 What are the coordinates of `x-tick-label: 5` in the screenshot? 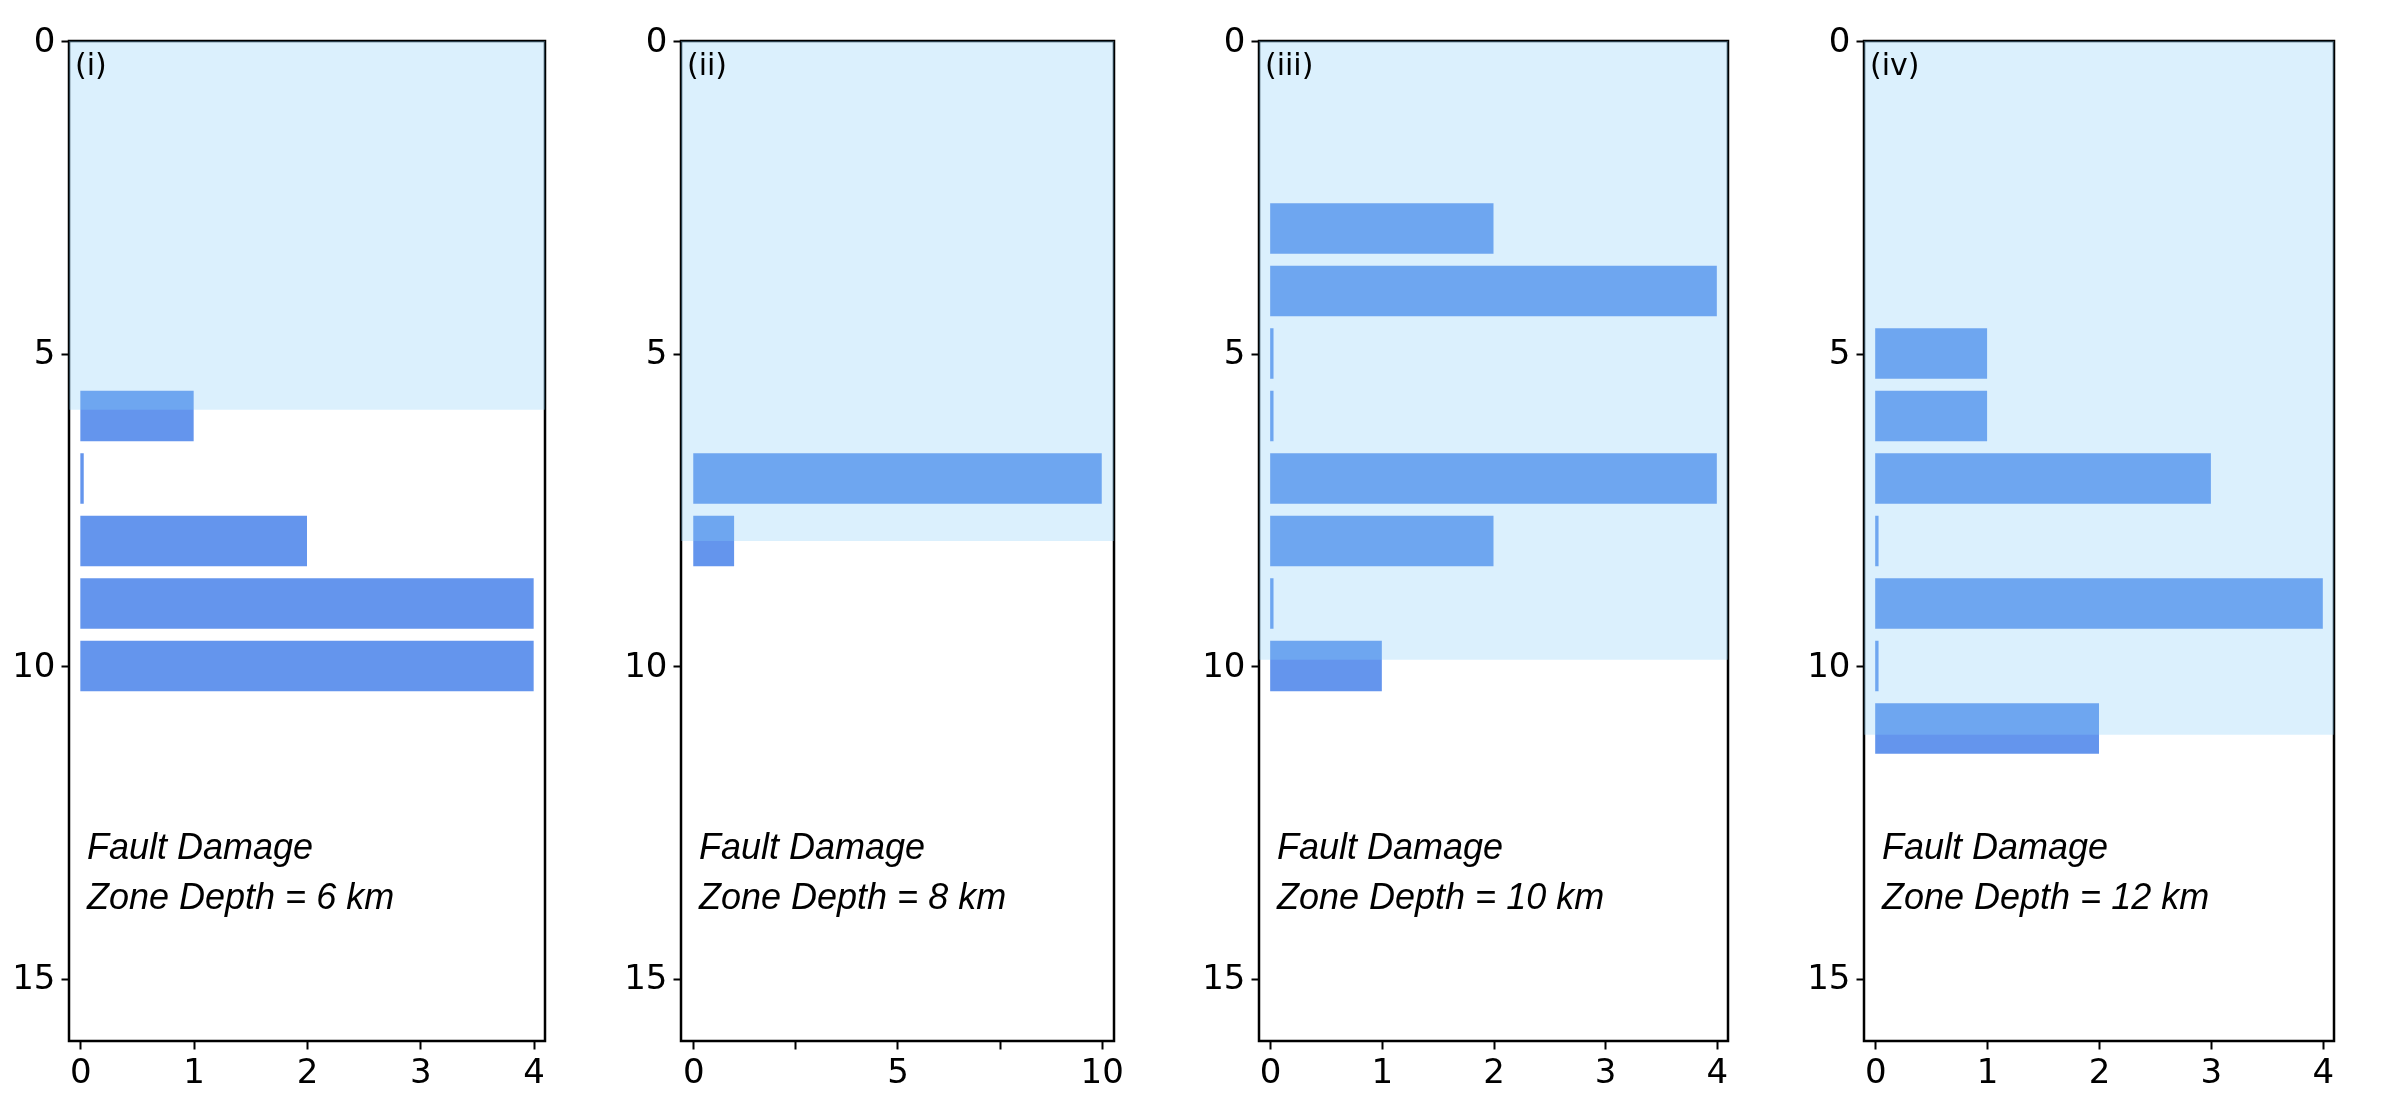 It's located at (898, 1070).